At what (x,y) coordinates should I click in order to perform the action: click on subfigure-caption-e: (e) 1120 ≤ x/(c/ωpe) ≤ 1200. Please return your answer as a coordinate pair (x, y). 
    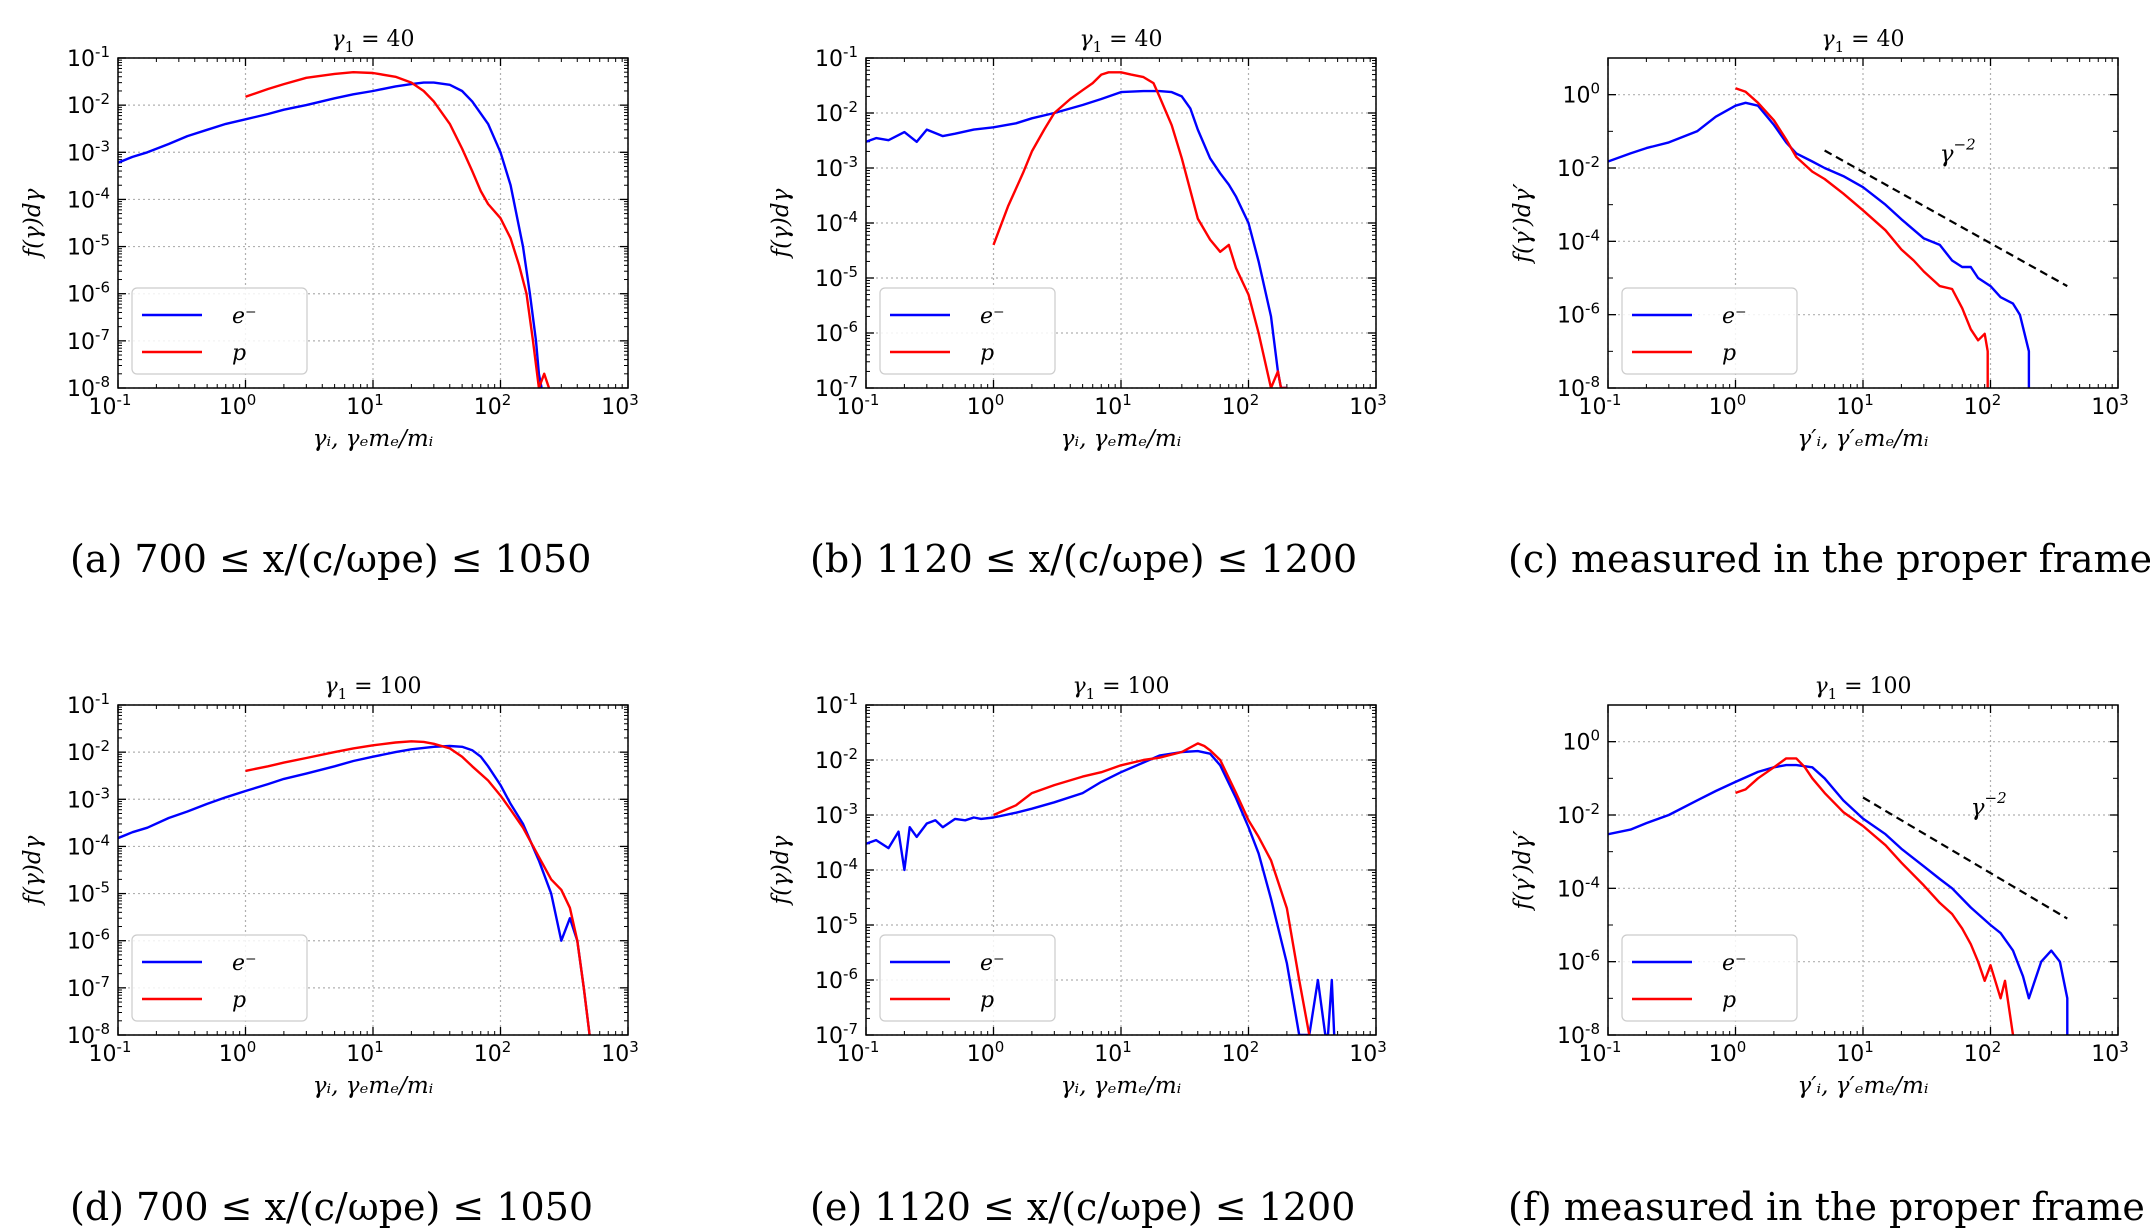
    Looking at the image, I should click on (1082, 1207).